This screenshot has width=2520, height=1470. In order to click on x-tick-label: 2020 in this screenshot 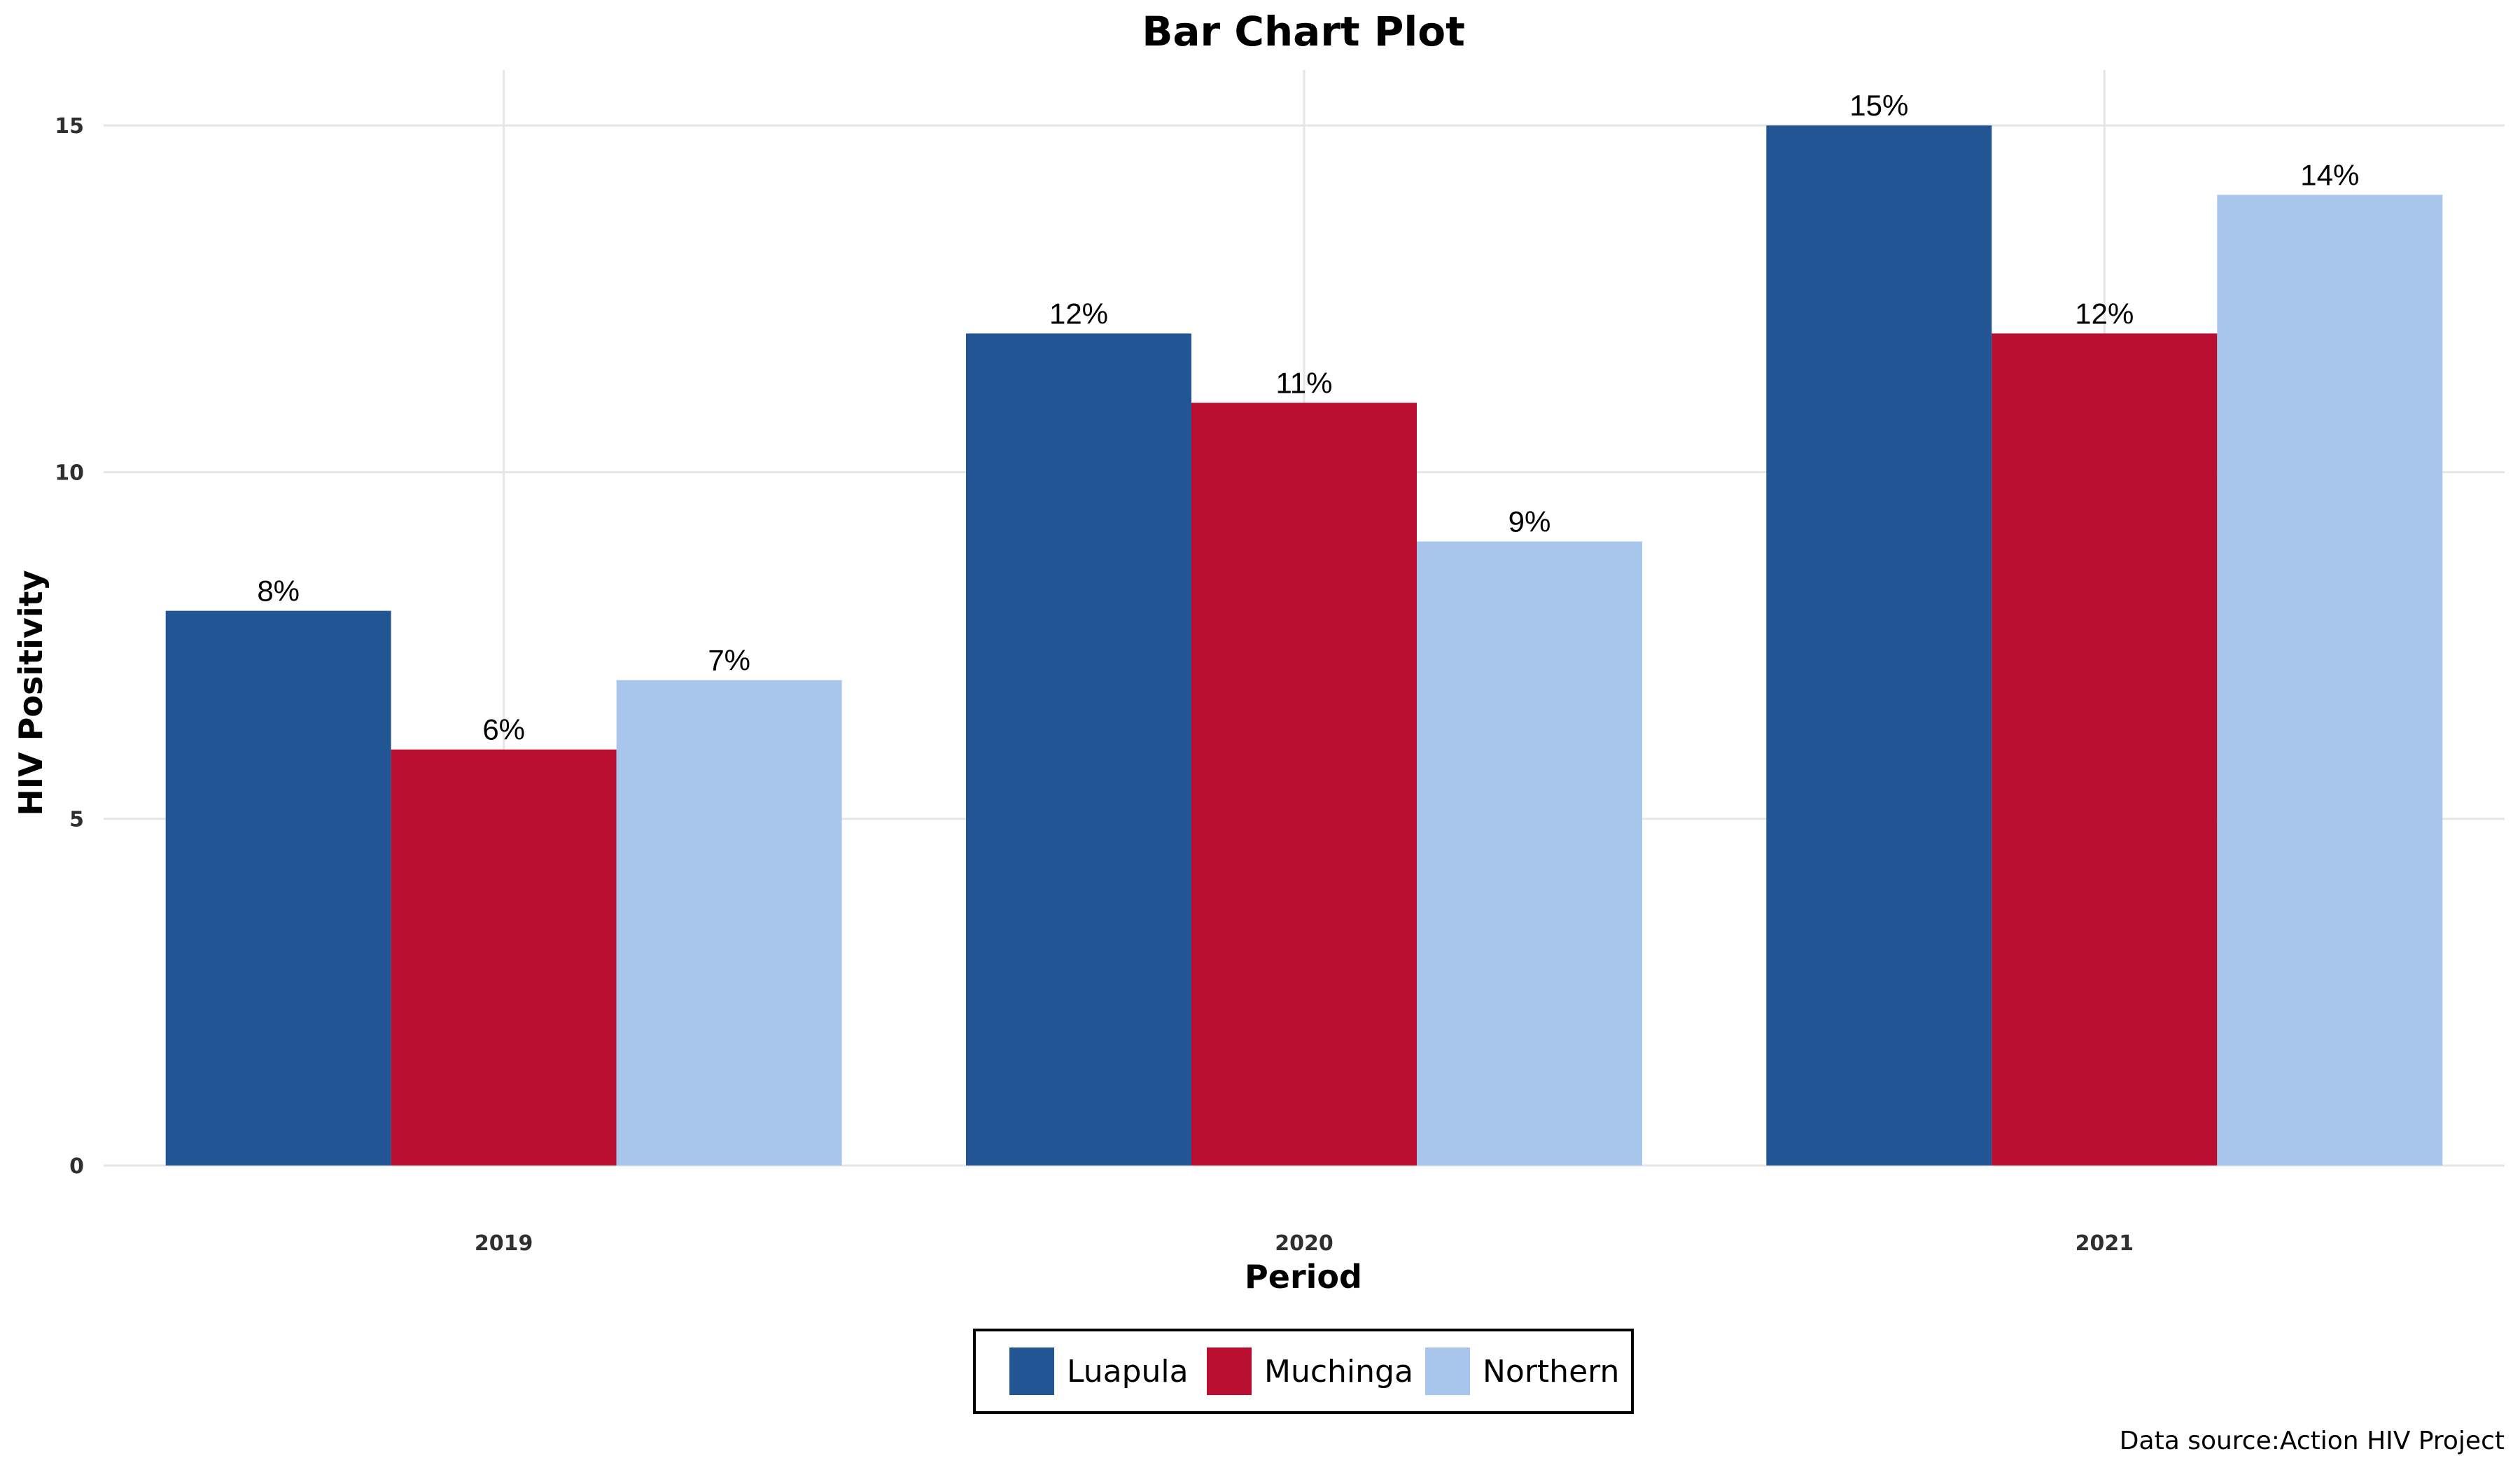, I will do `click(1304, 1243)`.